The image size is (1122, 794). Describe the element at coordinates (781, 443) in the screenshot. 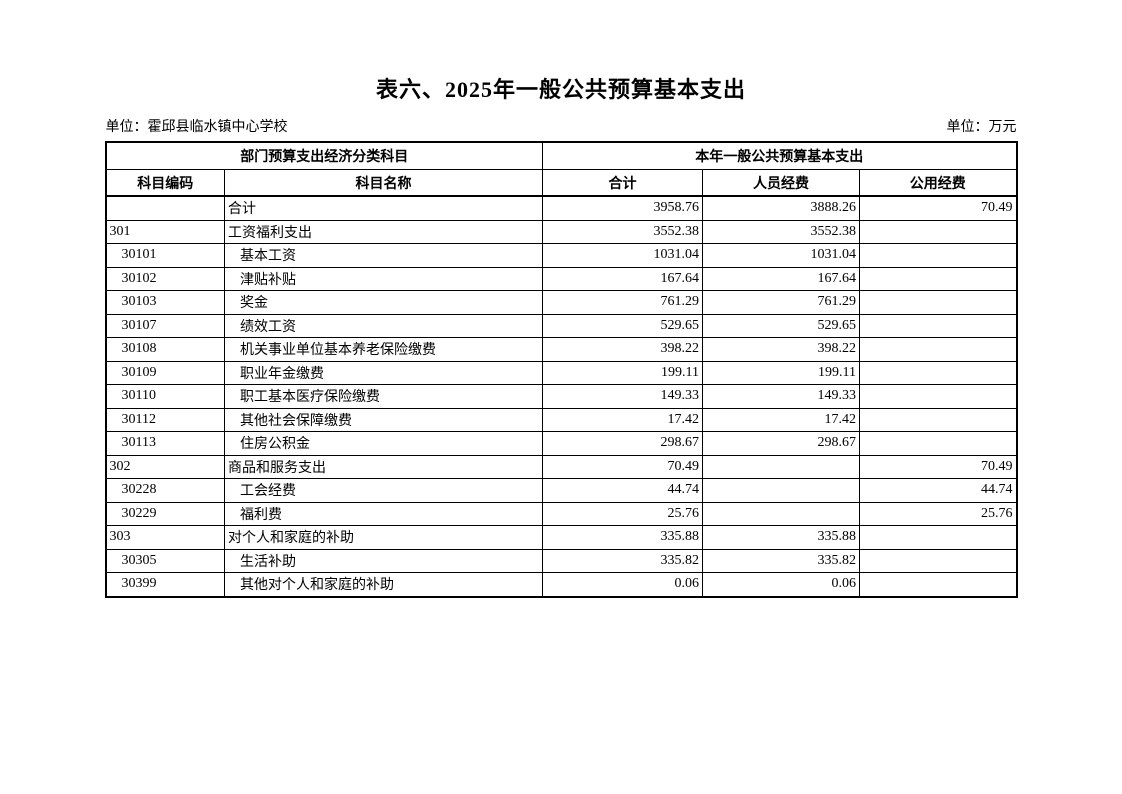

I see `personnel-expense-cell: 298.67` at that location.